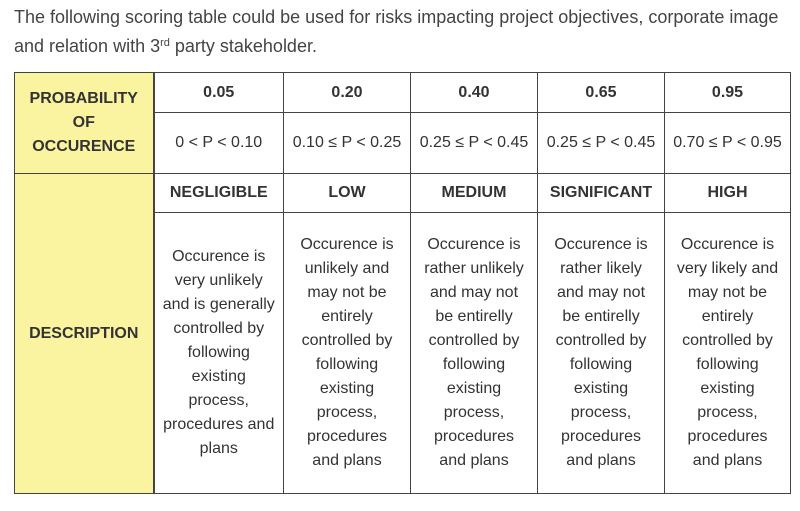 The image size is (800, 511). I want to click on probability-range: 0.10 ≤ P < 0.25, so click(347, 143).